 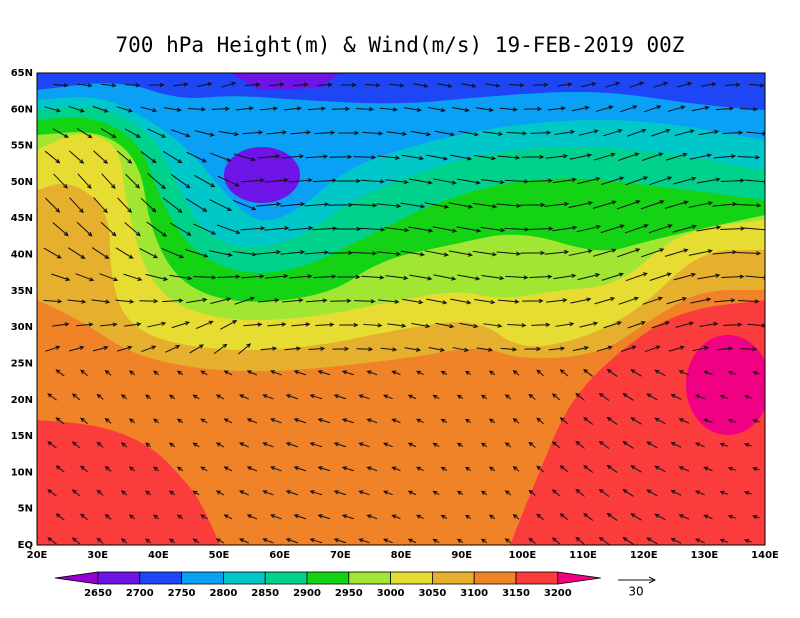 What do you see at coordinates (22, 146) in the screenshot?
I see `lat-label: 55N` at bounding box center [22, 146].